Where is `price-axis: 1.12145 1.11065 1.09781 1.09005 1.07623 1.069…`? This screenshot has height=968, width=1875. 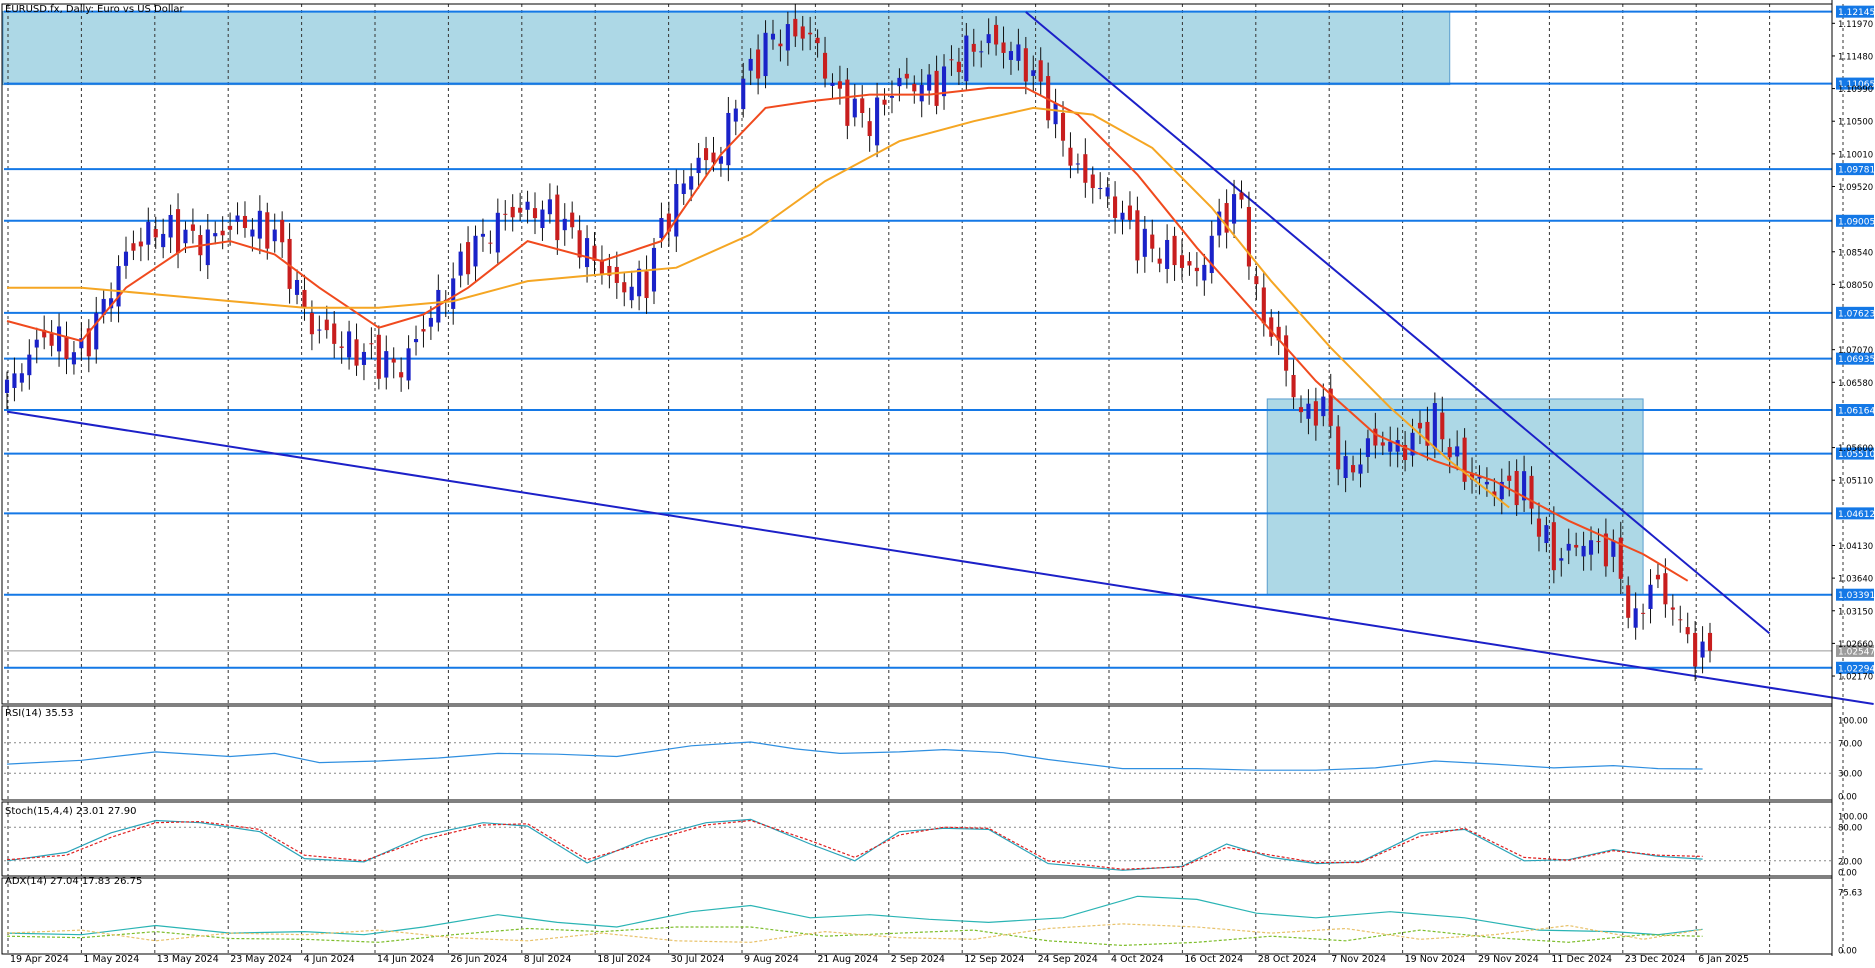 price-axis: 1.12145 1.11065 1.09781 1.09005 1.07623 1.069… is located at coordinates (1853, 481).